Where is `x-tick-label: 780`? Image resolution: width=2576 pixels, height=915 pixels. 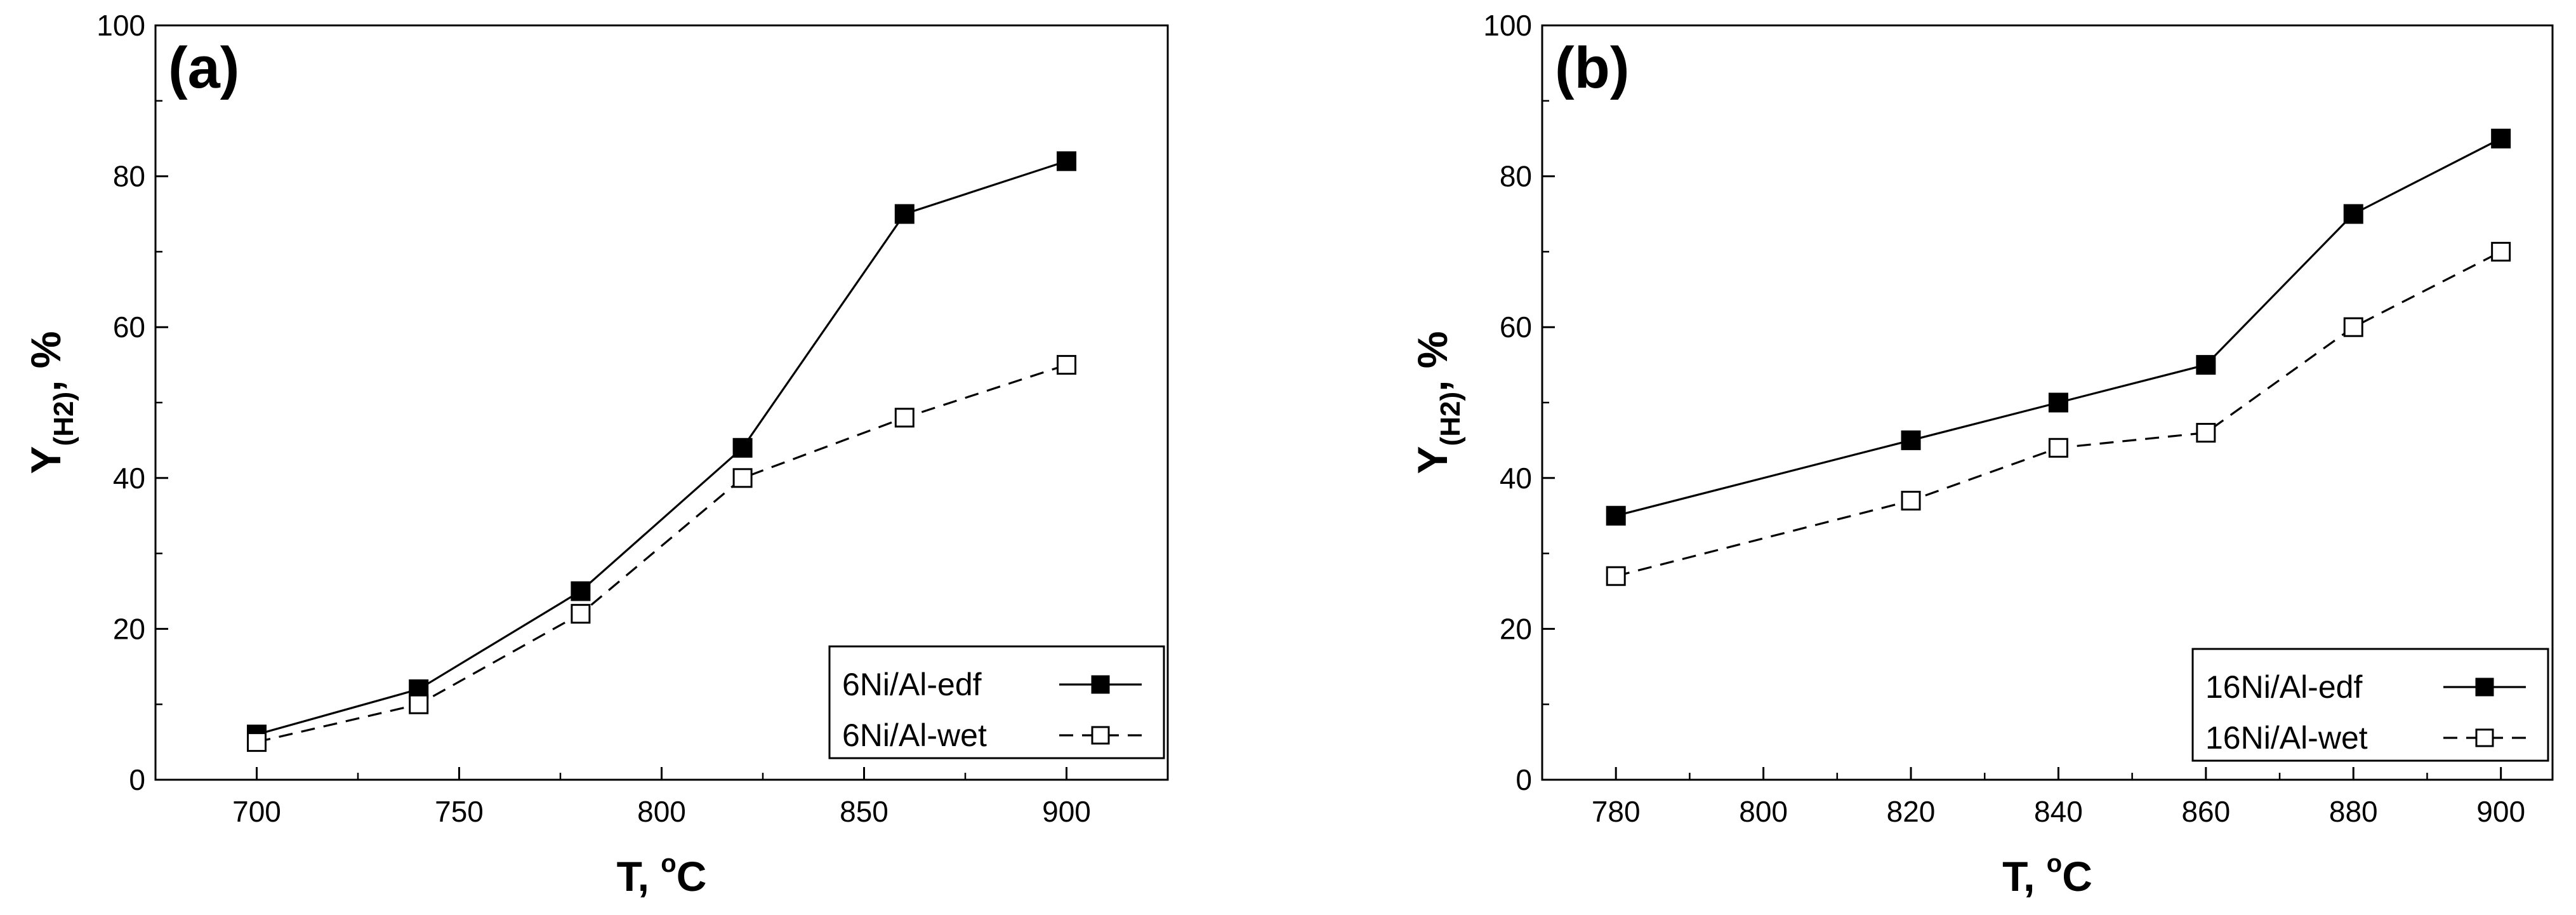
x-tick-label: 780 is located at coordinates (1617, 812).